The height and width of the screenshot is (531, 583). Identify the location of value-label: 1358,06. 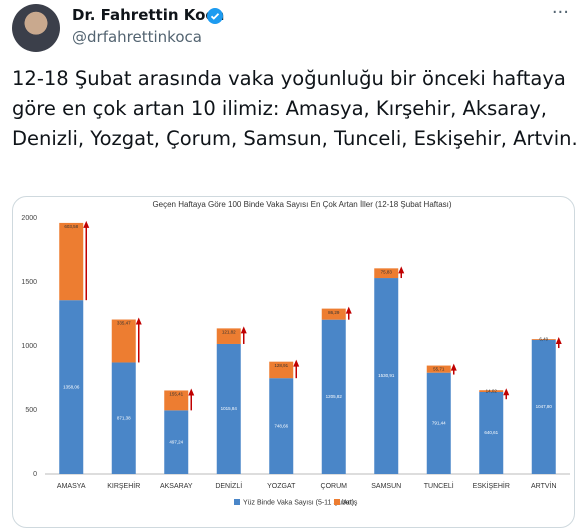
(71, 386).